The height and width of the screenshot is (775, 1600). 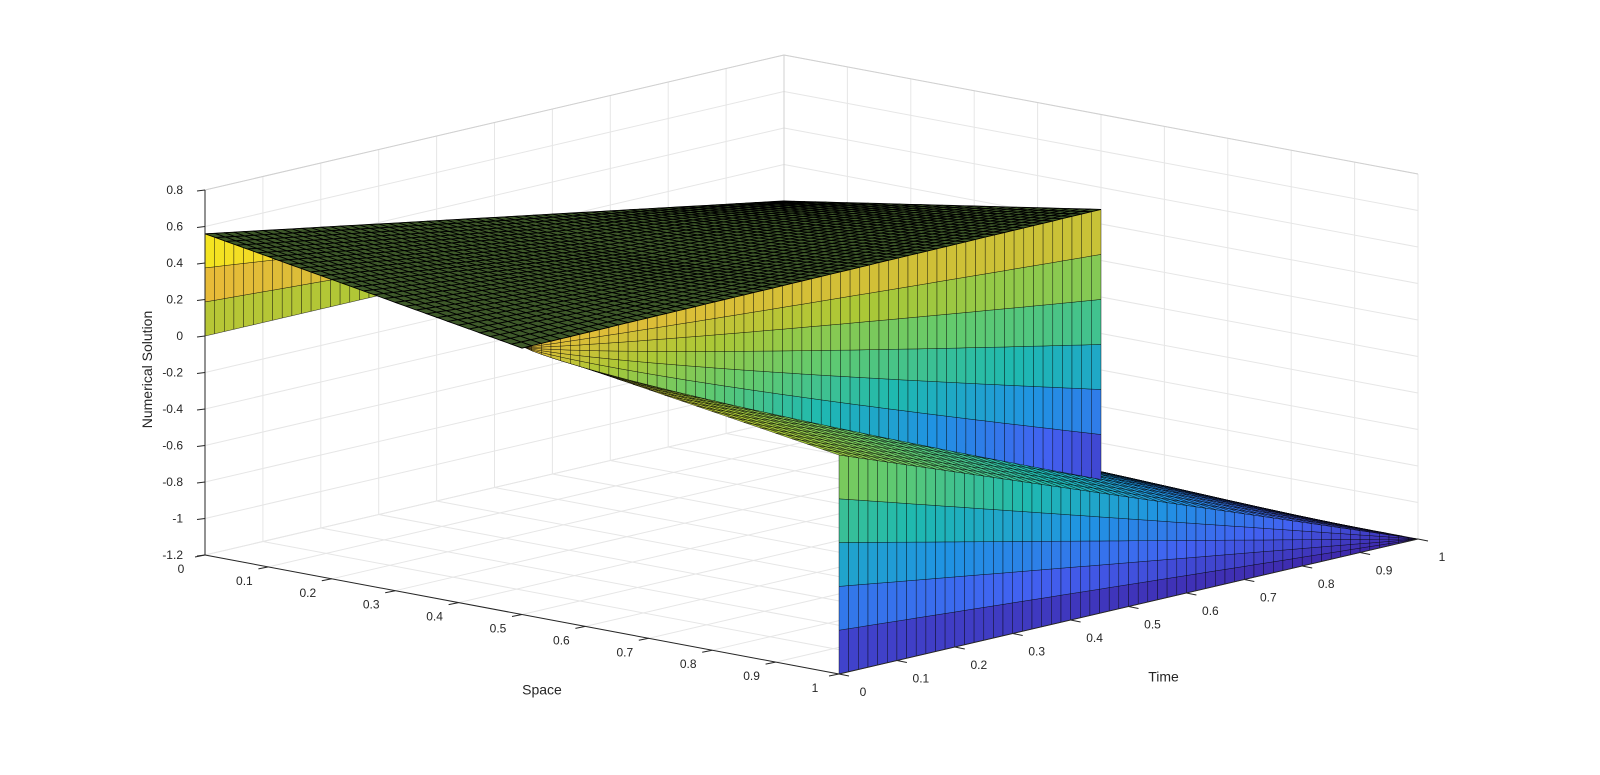 What do you see at coordinates (1094, 638) in the screenshot?
I see `y-tick-label: 0.4` at bounding box center [1094, 638].